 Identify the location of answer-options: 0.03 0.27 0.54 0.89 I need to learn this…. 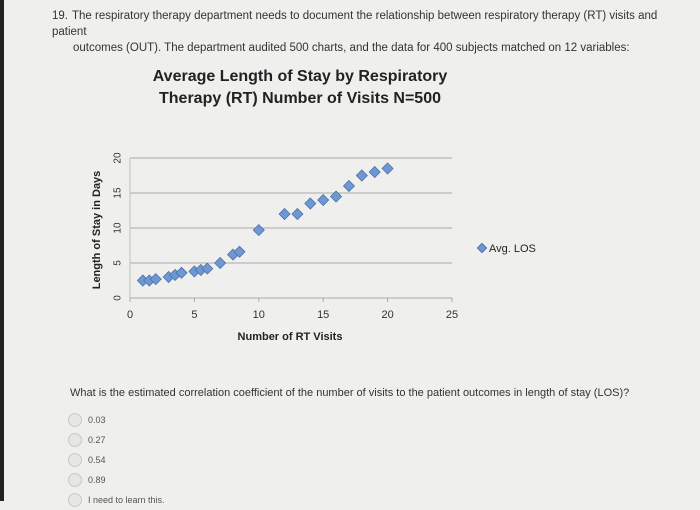
(116, 460).